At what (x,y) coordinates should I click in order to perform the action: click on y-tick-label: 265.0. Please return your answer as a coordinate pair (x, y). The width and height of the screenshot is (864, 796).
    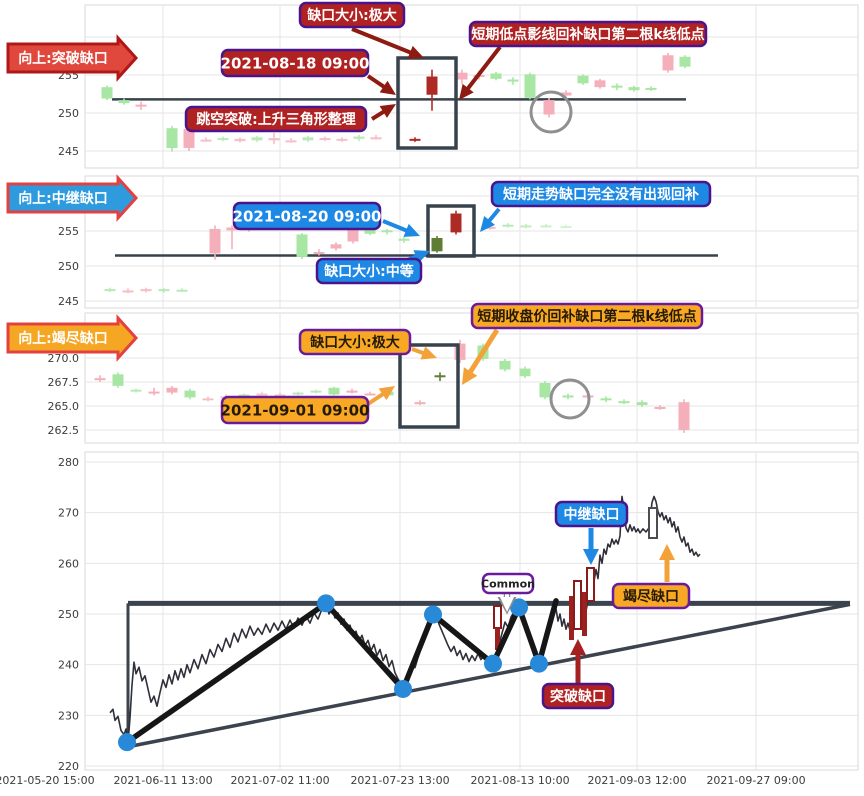
    Looking at the image, I should click on (64, 406).